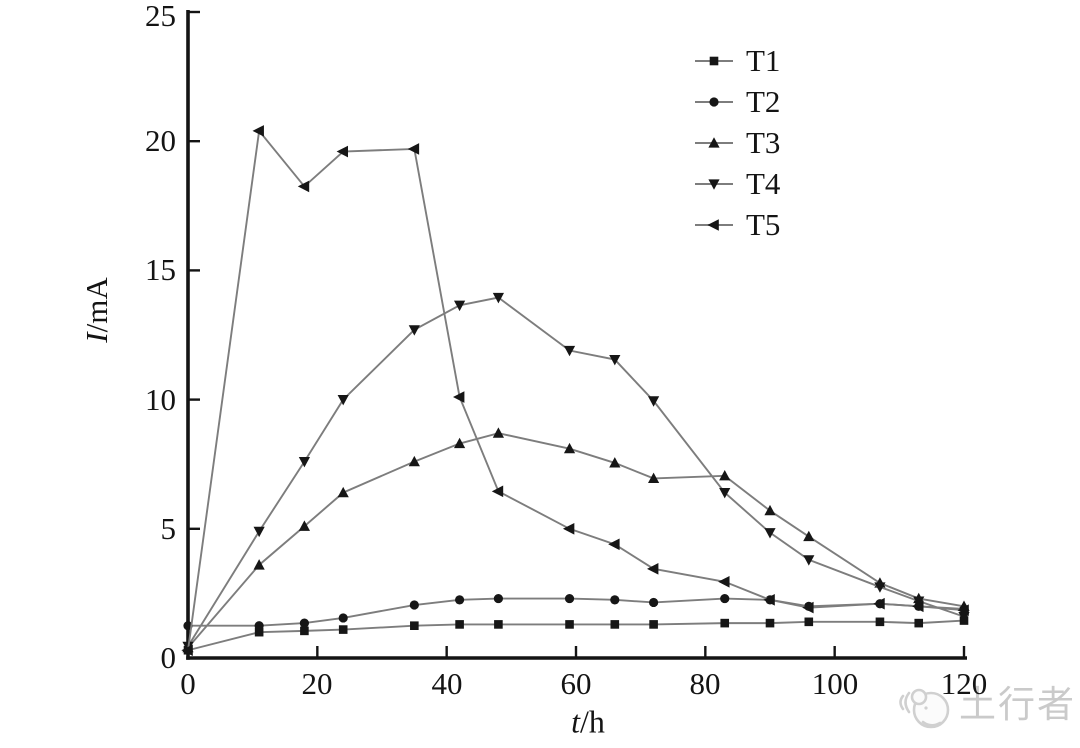  Describe the element at coordinates (714, 143) in the screenshot. I see `t3-triangle-up-marker-icon` at that location.